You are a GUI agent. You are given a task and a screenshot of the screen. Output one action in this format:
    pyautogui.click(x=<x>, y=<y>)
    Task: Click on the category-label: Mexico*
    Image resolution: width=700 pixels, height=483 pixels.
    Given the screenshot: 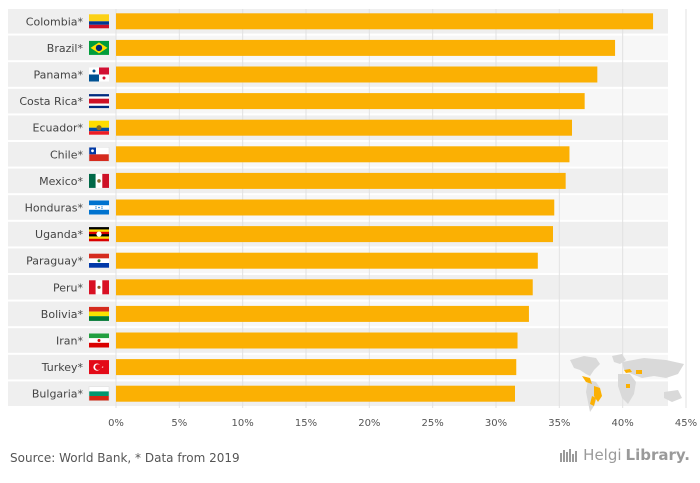 What is the action you would take?
    pyautogui.click(x=61, y=181)
    